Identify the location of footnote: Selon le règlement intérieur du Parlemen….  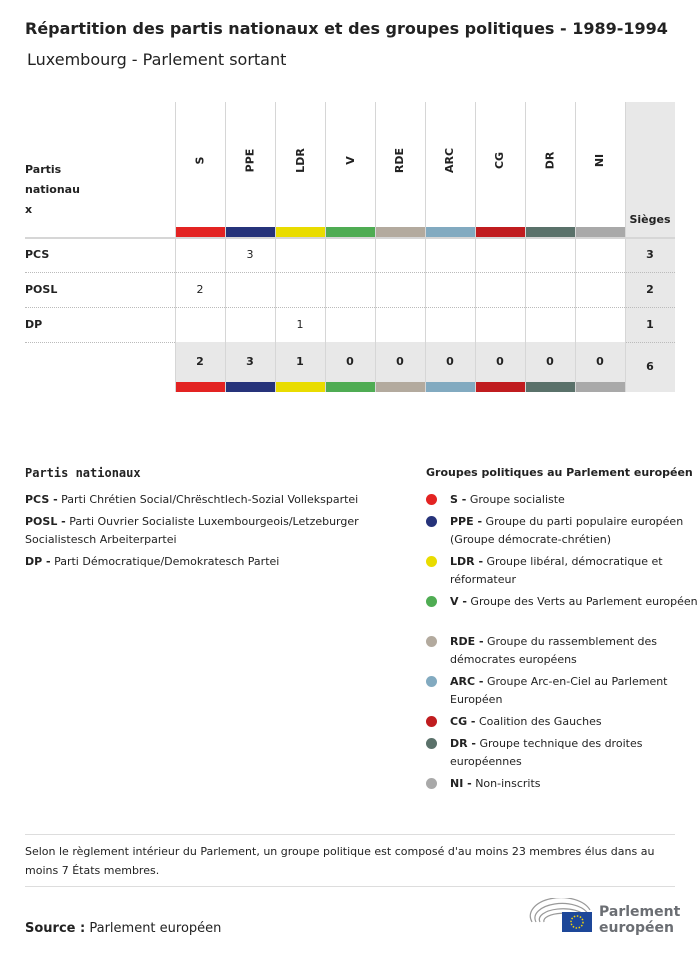
(340, 861).